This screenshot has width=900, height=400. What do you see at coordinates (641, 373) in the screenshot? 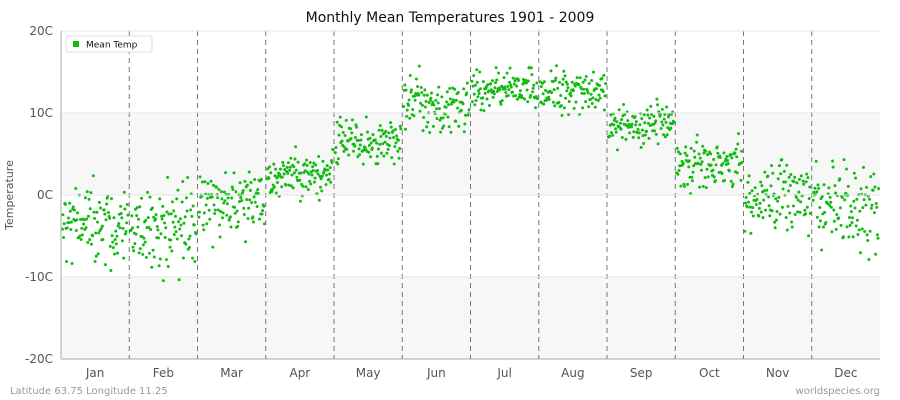
I see `x-tick-label: Sep` at bounding box center [641, 373].